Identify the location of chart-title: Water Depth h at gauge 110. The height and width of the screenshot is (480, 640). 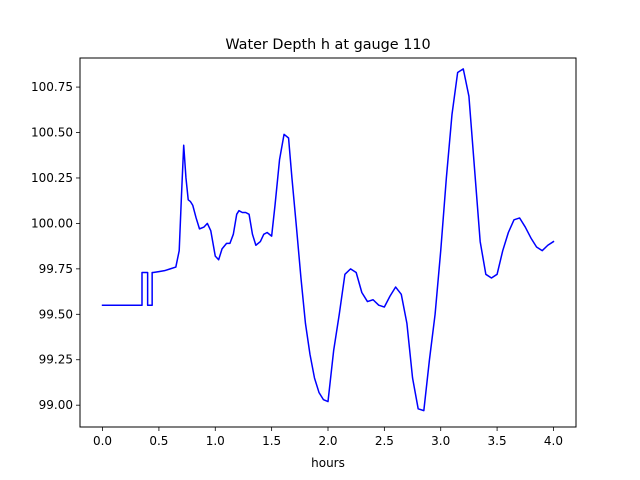
(327, 45).